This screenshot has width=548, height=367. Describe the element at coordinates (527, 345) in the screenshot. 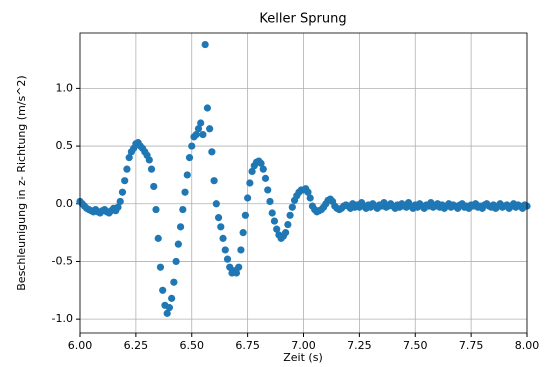

I see `x-tick-label: 8.00` at that location.